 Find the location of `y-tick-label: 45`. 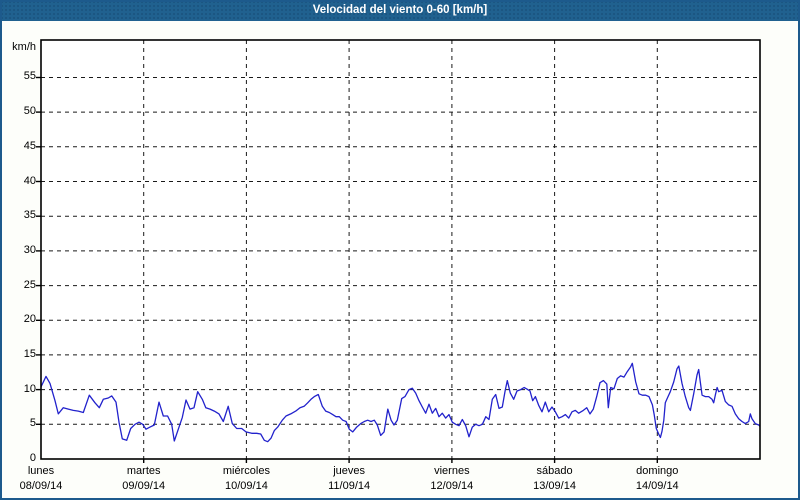

y-tick-label: 45 is located at coordinates (29, 145).